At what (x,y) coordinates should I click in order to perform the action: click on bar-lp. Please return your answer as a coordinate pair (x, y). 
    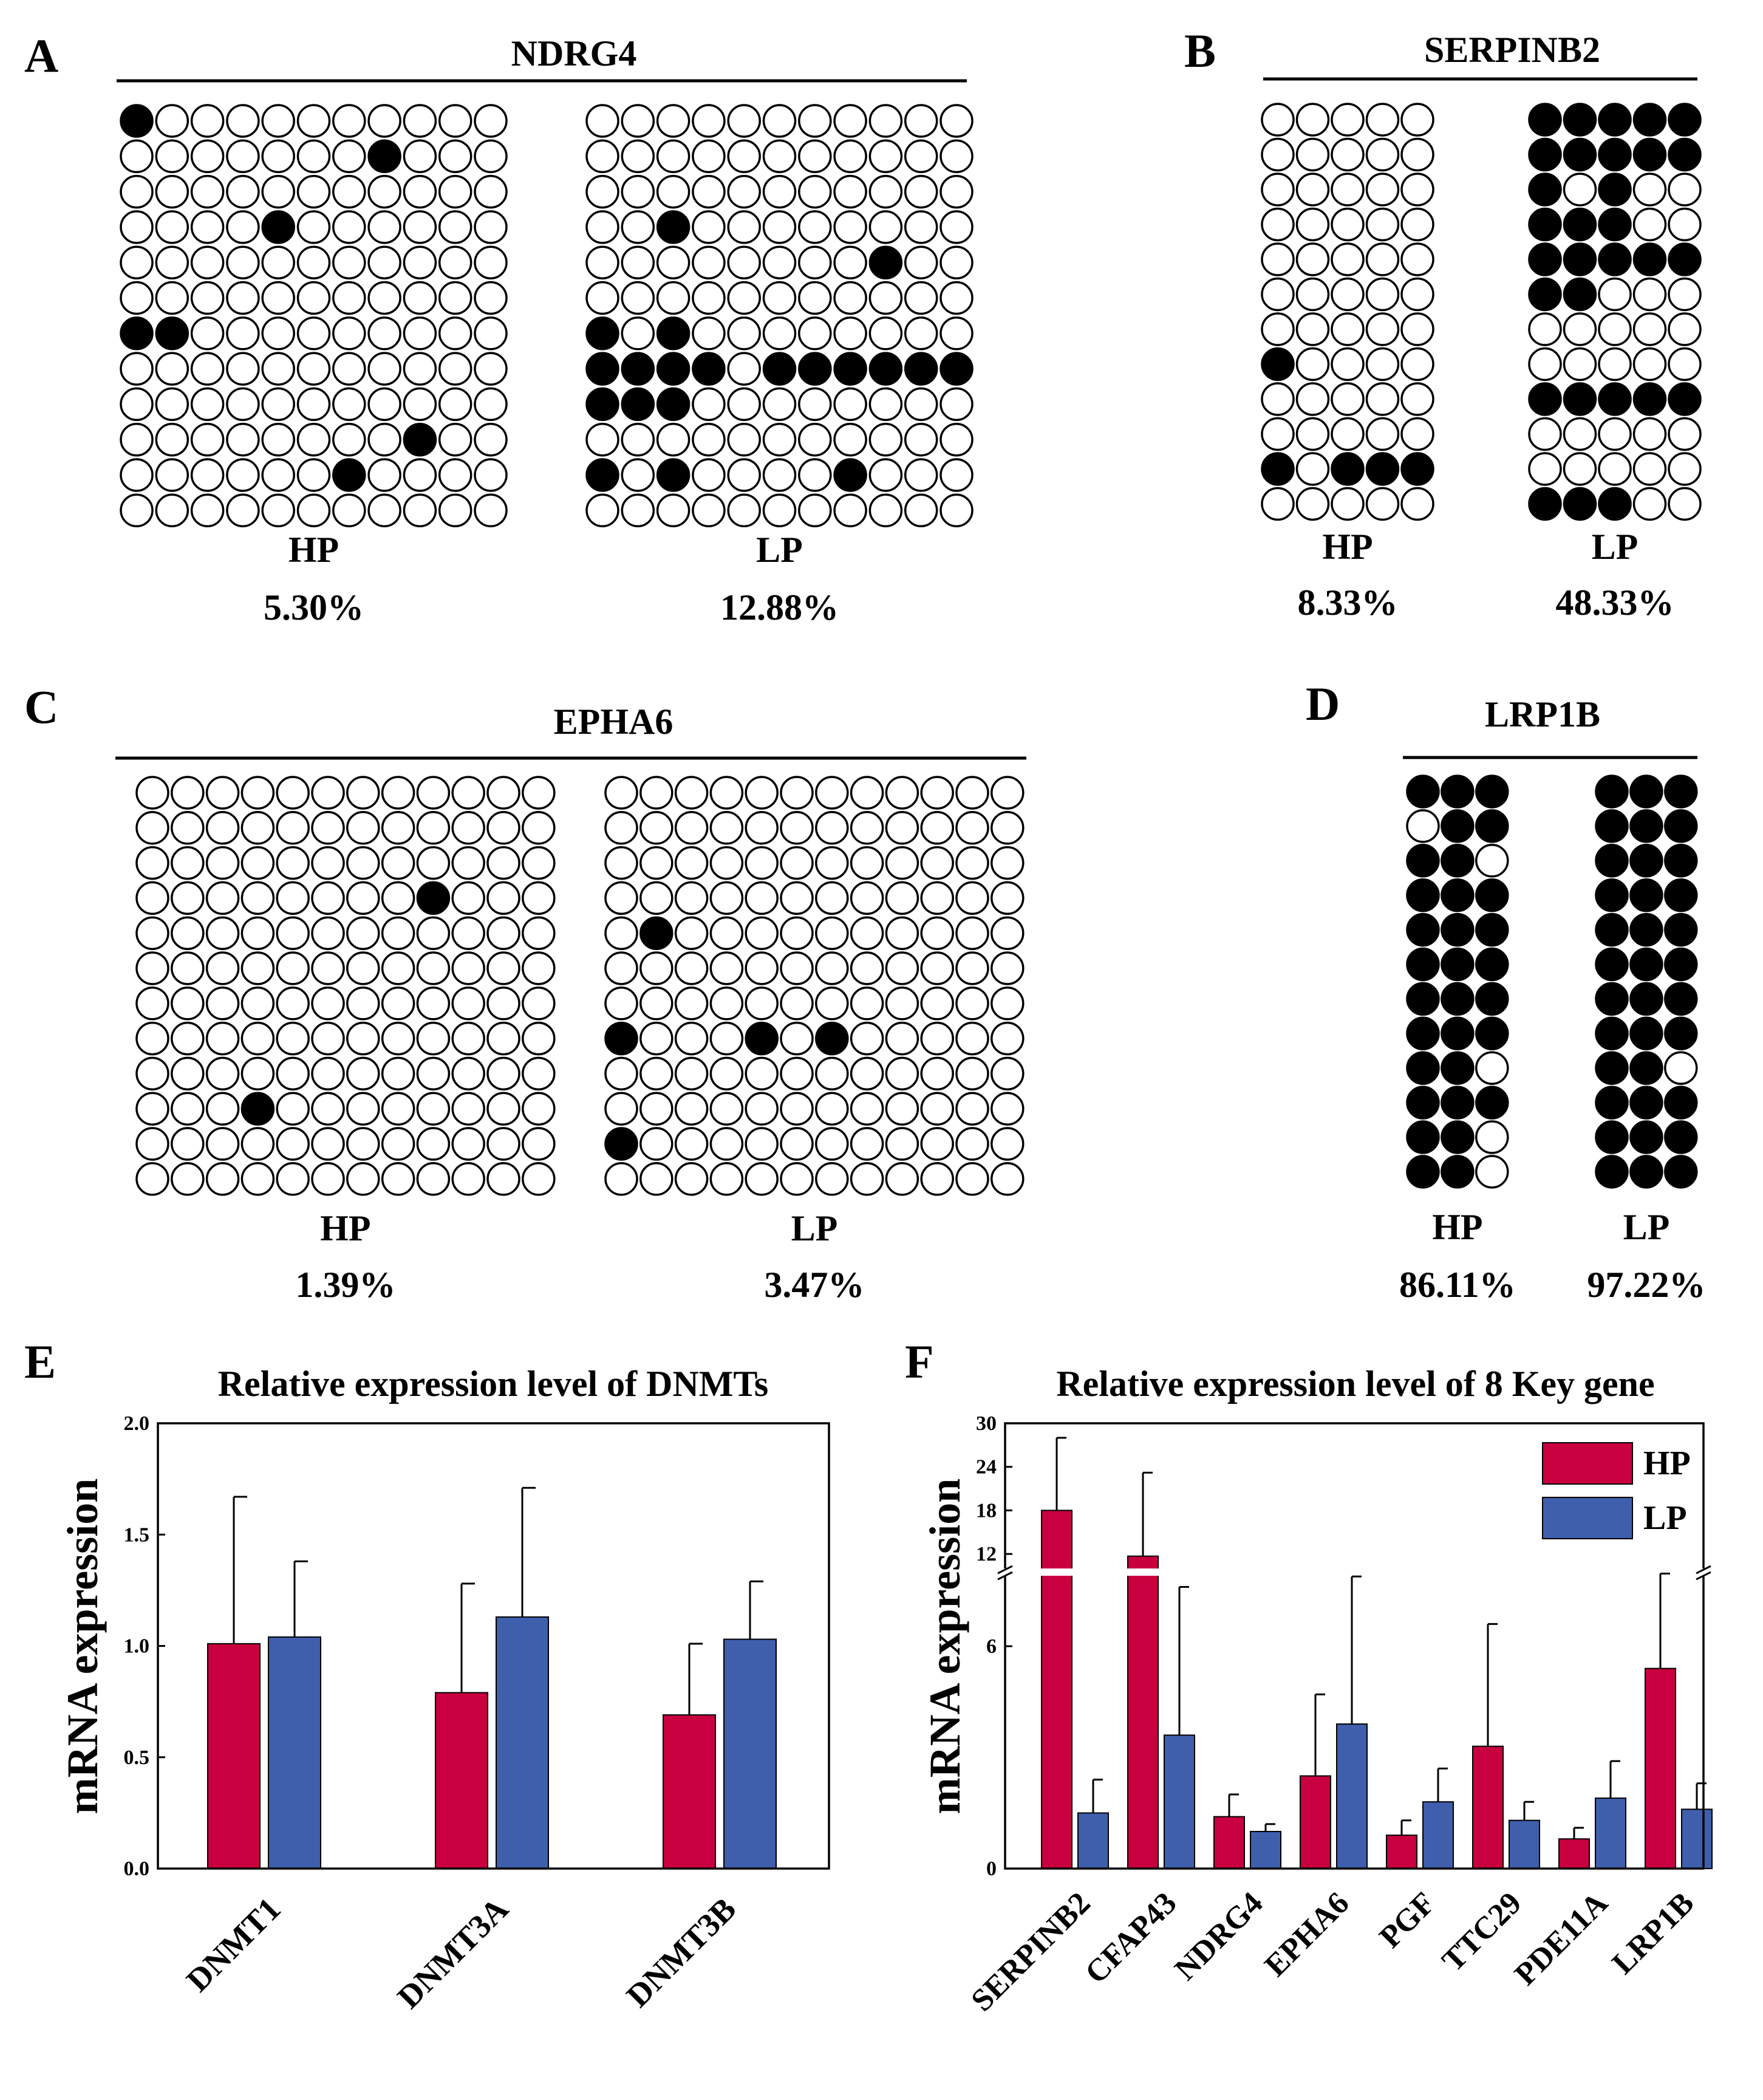
    Looking at the image, I should click on (294, 1753).